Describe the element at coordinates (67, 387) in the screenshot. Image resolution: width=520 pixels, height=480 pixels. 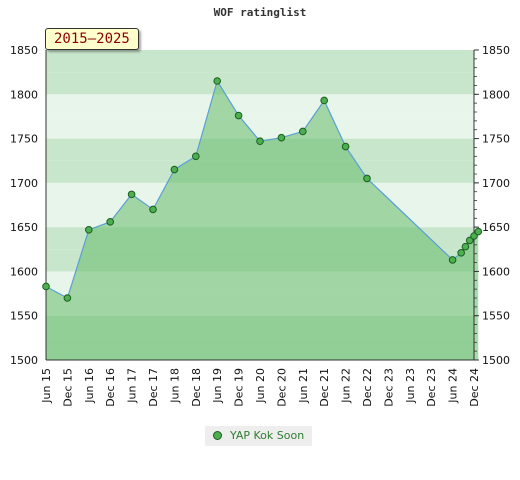
I see `x-tick-label: Dec 15` at that location.